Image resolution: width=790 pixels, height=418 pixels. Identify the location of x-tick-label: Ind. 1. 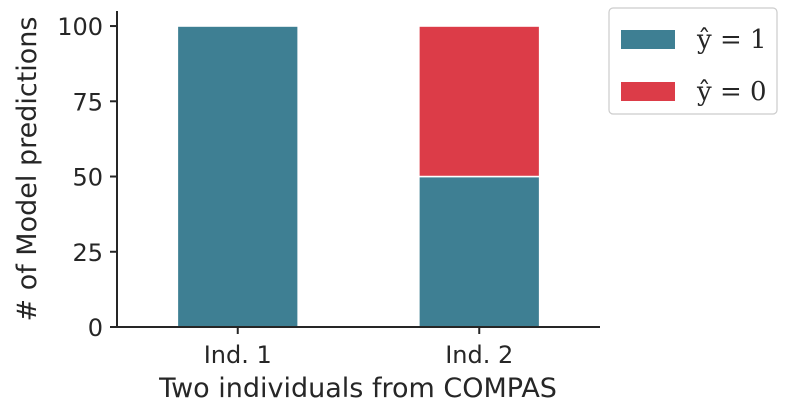
(238, 355).